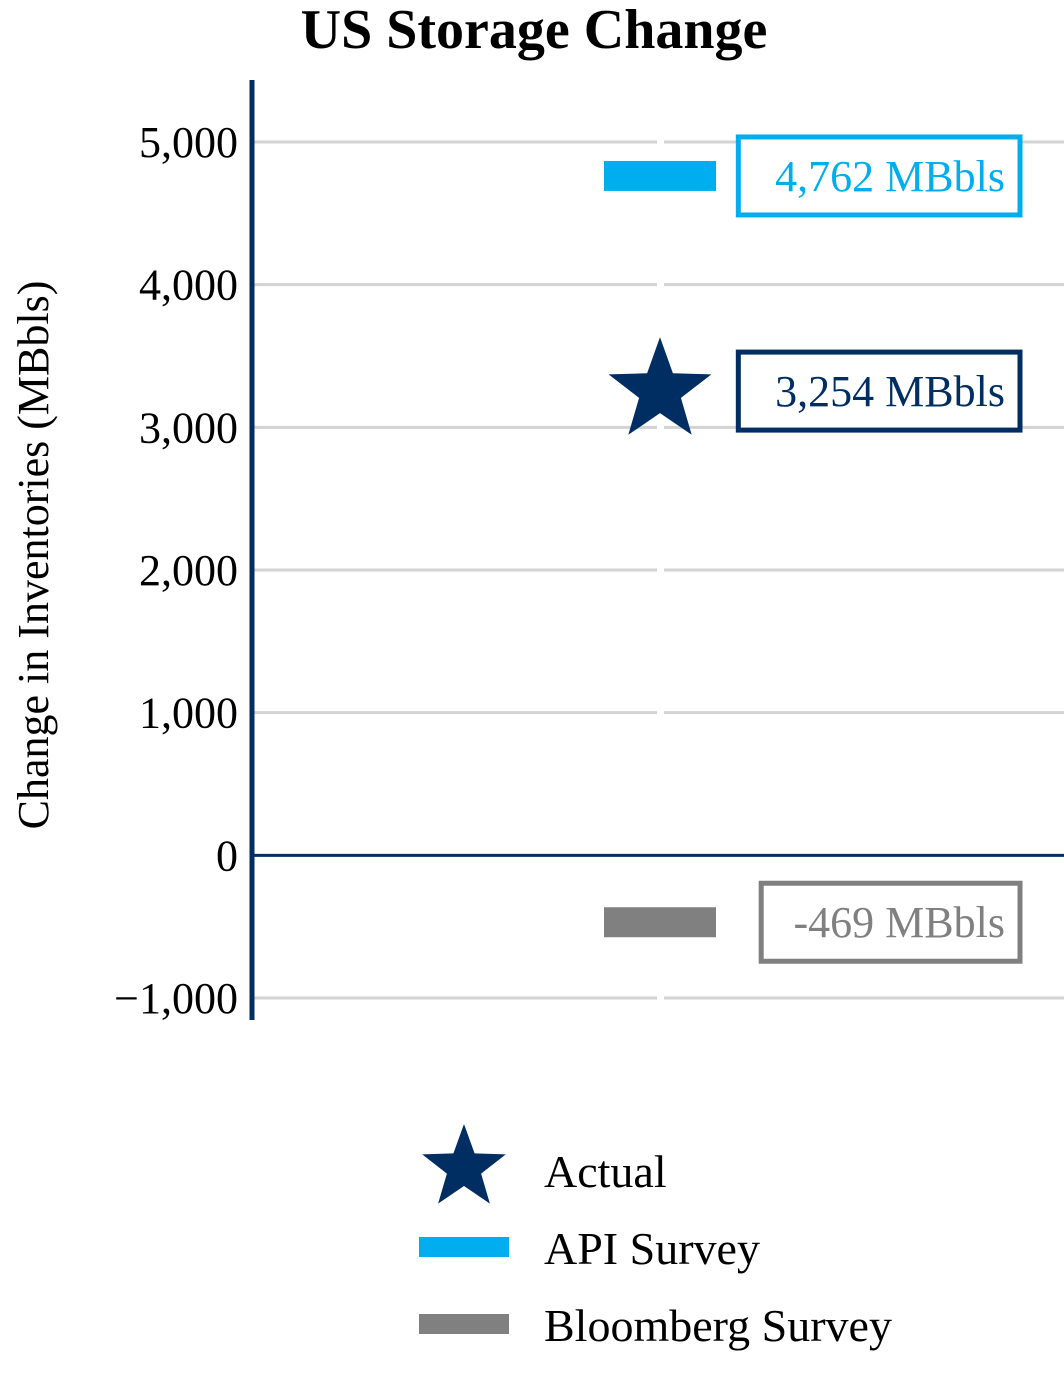 The height and width of the screenshot is (1380, 1064). Describe the element at coordinates (188, 142) in the screenshot. I see `y-tick-label: 5,000` at that location.